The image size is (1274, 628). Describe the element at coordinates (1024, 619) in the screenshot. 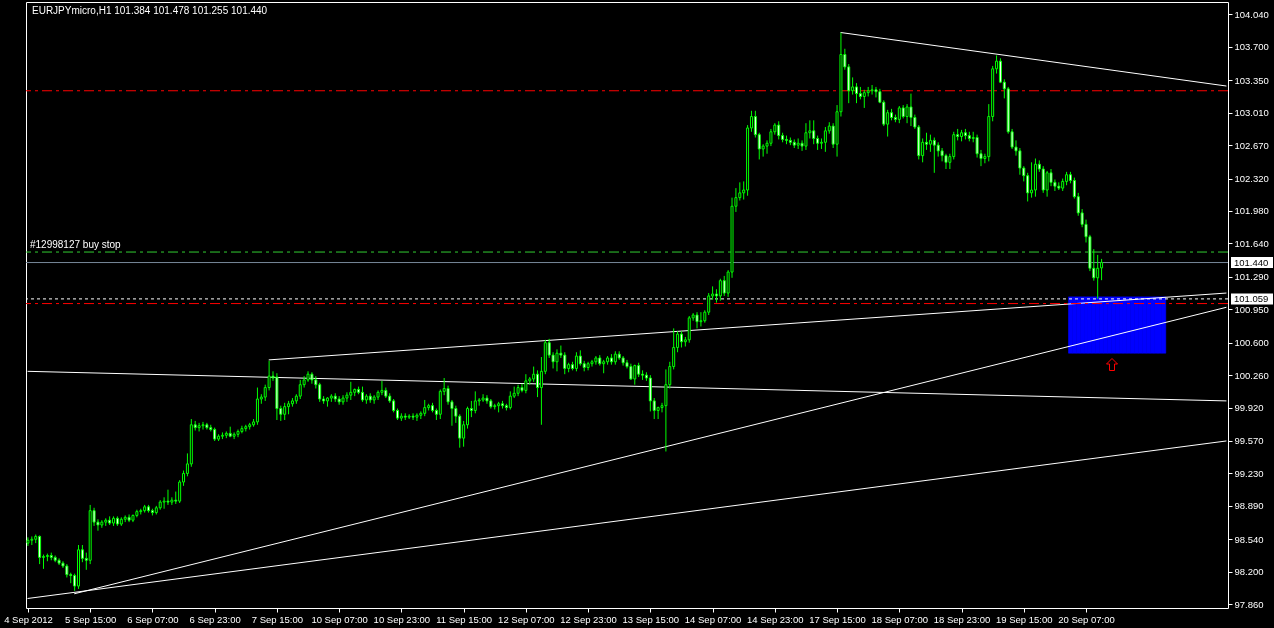

I see `x-tick-label: 19 Sep 15:00` at that location.